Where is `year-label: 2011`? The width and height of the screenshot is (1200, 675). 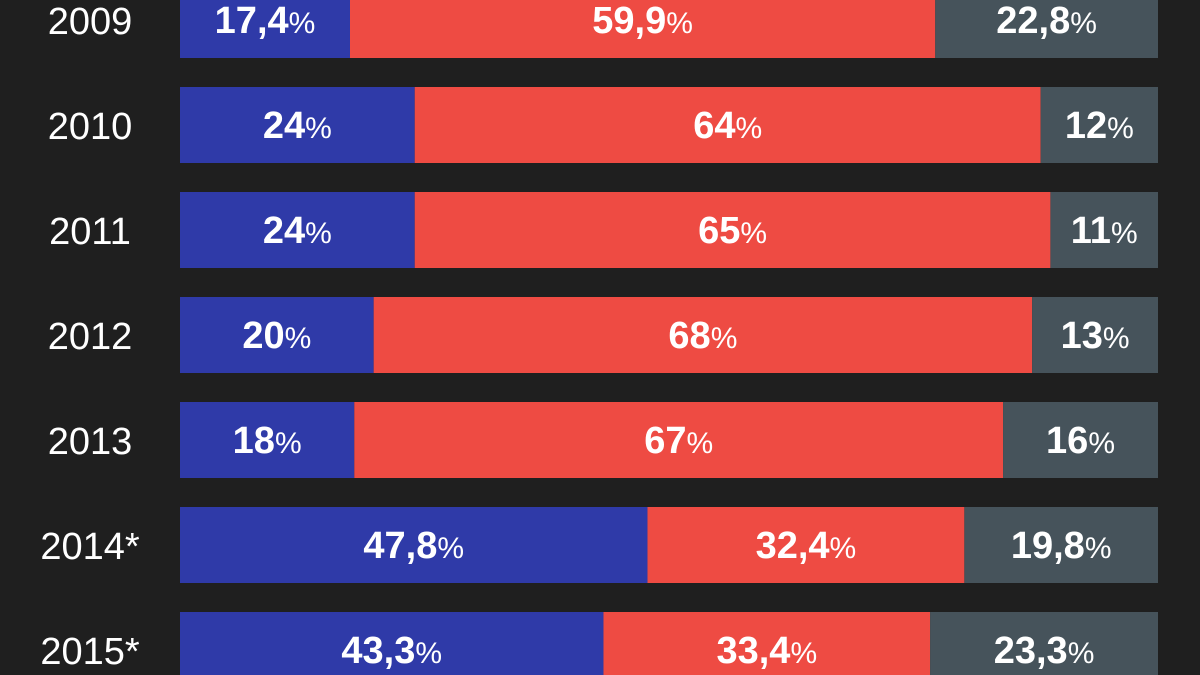
year-label: 2011 is located at coordinates (90, 232).